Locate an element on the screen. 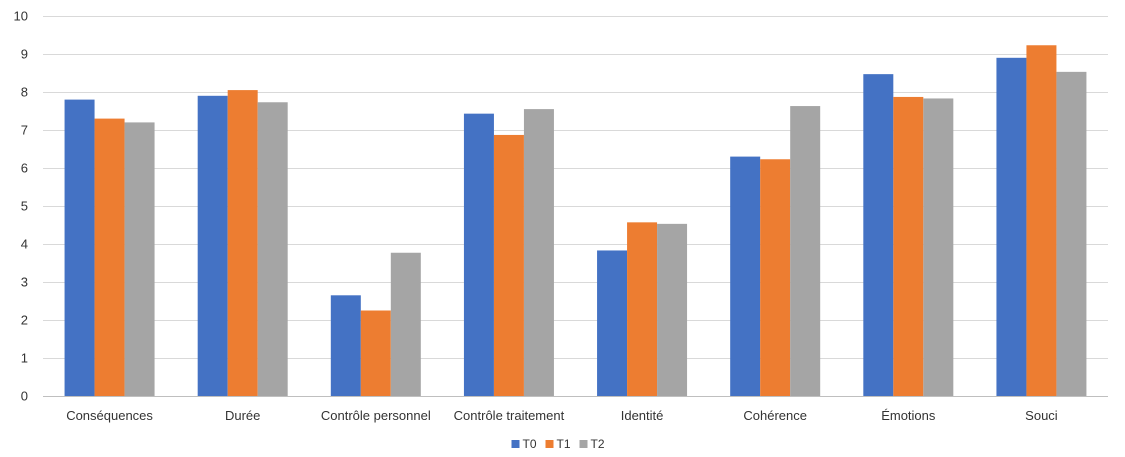  legend-label: T2 is located at coordinates (598, 444).